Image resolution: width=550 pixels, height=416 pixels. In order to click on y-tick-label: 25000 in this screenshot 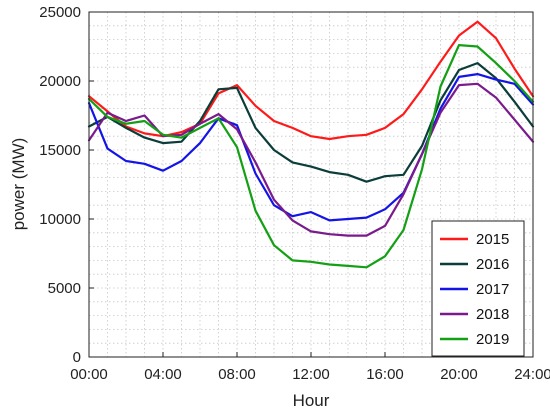, I will do `click(60, 12)`.